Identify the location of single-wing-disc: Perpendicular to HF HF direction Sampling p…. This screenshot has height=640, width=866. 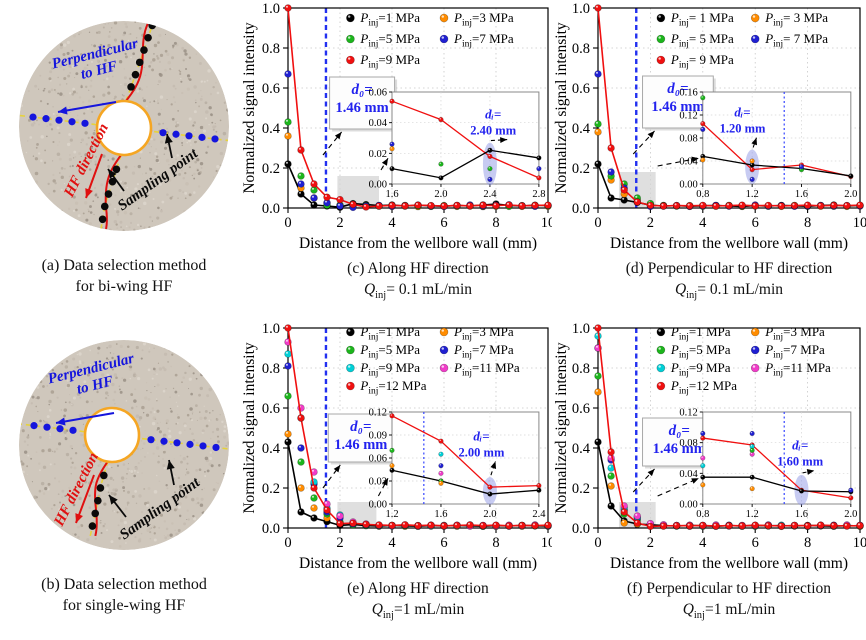
(124, 442).